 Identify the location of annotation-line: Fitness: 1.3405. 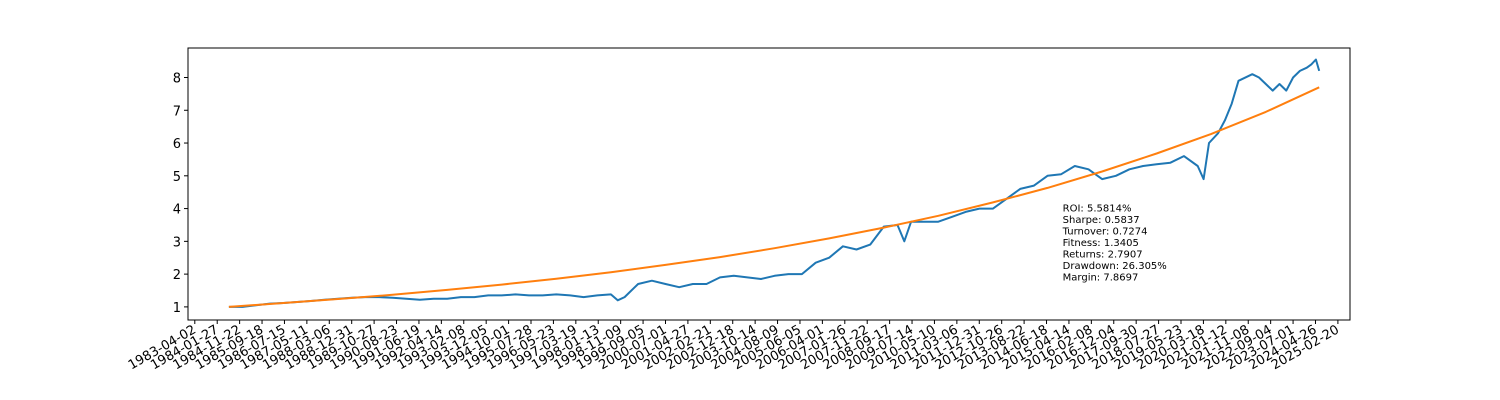
(1101, 243).